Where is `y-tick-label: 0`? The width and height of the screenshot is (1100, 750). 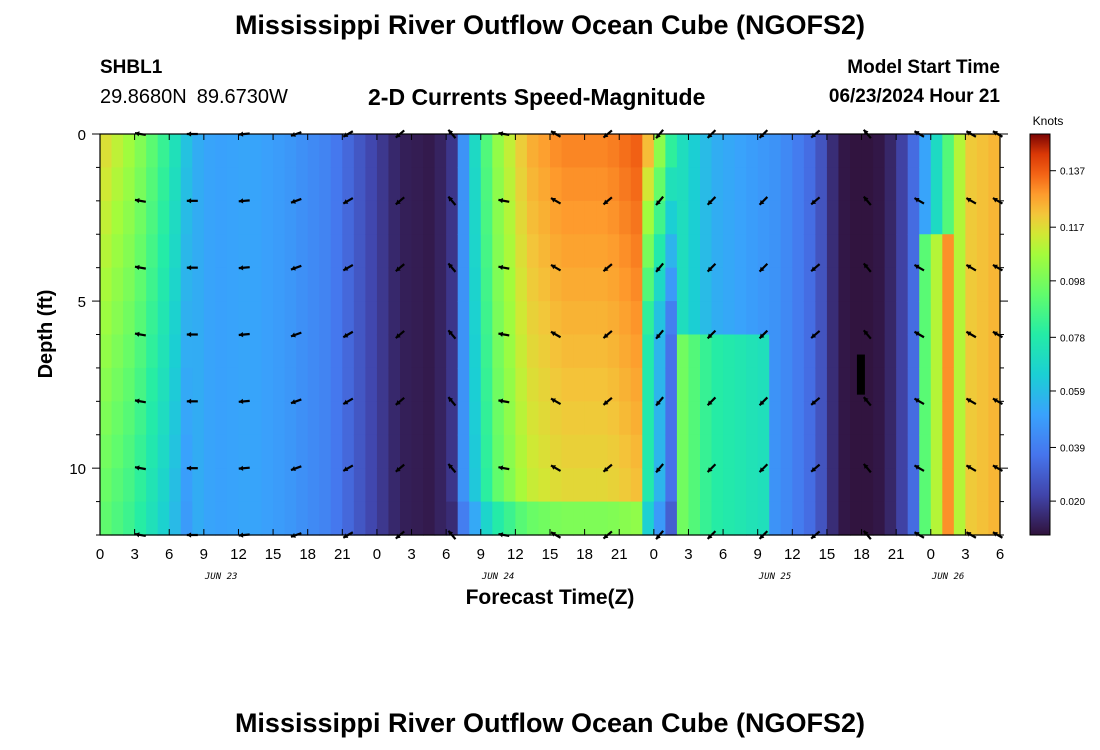 y-tick-label: 0 is located at coordinates (82, 135).